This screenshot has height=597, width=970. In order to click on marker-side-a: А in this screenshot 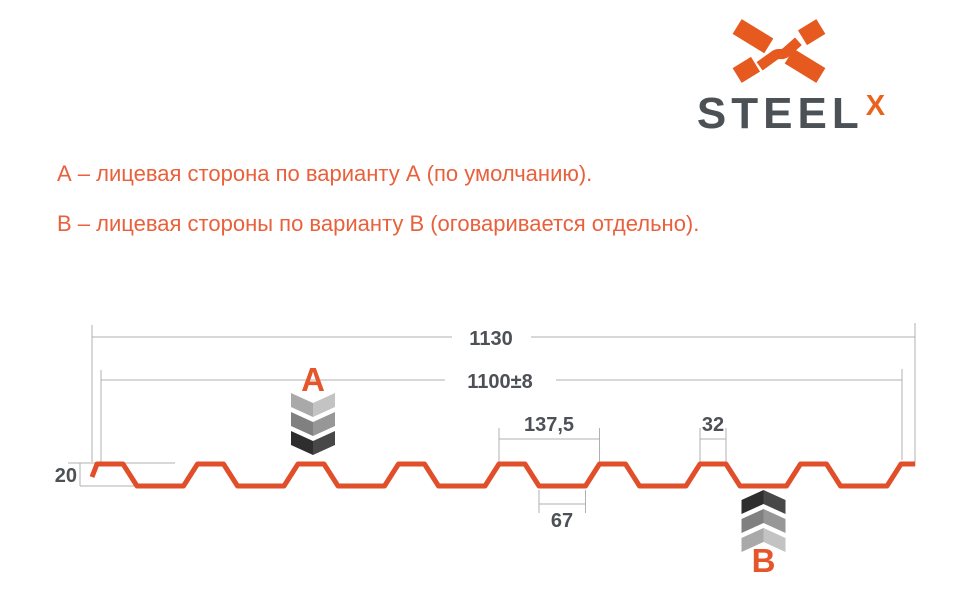, I will do `click(313, 408)`.